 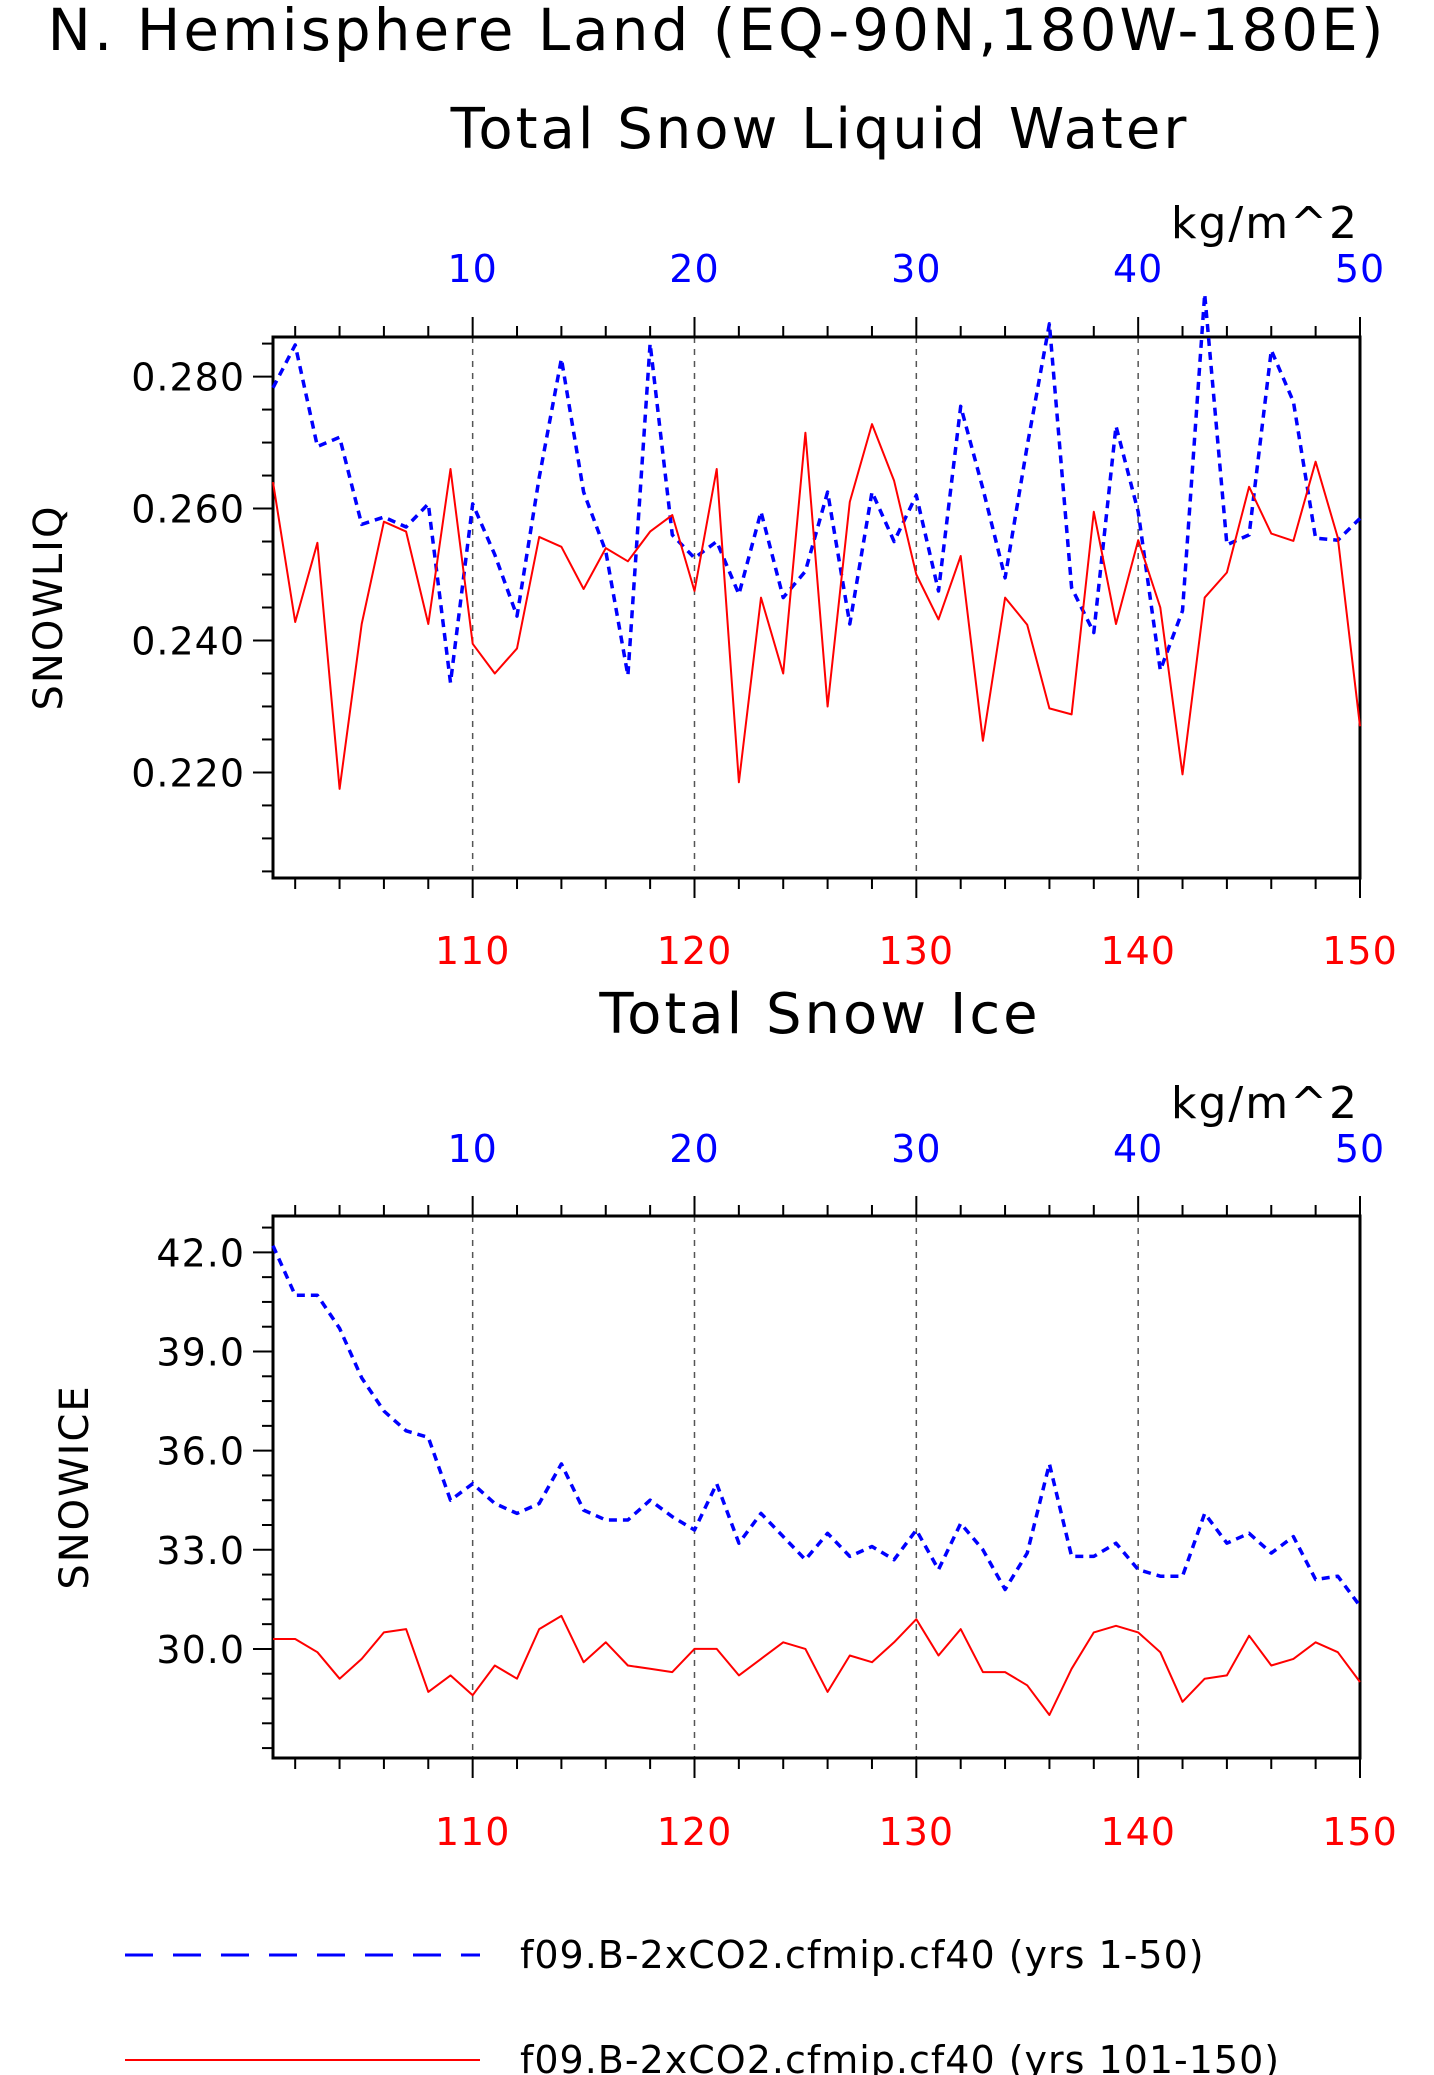 What do you see at coordinates (862, 1955) in the screenshot?
I see `legend-label-1: f09.B-2xCO2.cfmip.cf40 (yrs 1-50)` at bounding box center [862, 1955].